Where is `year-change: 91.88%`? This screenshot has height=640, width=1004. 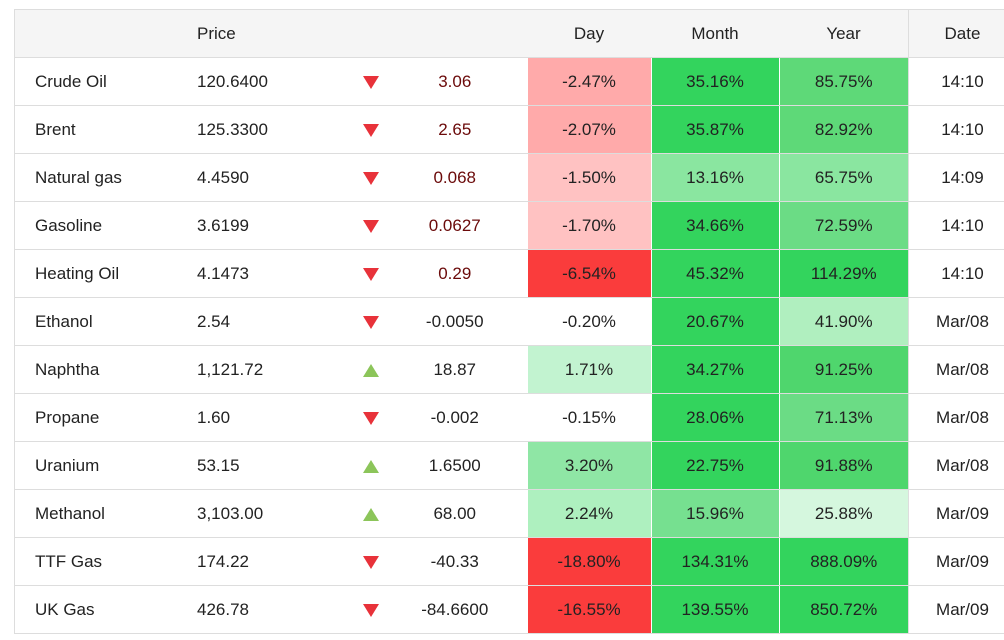 year-change: 91.88% is located at coordinates (843, 465).